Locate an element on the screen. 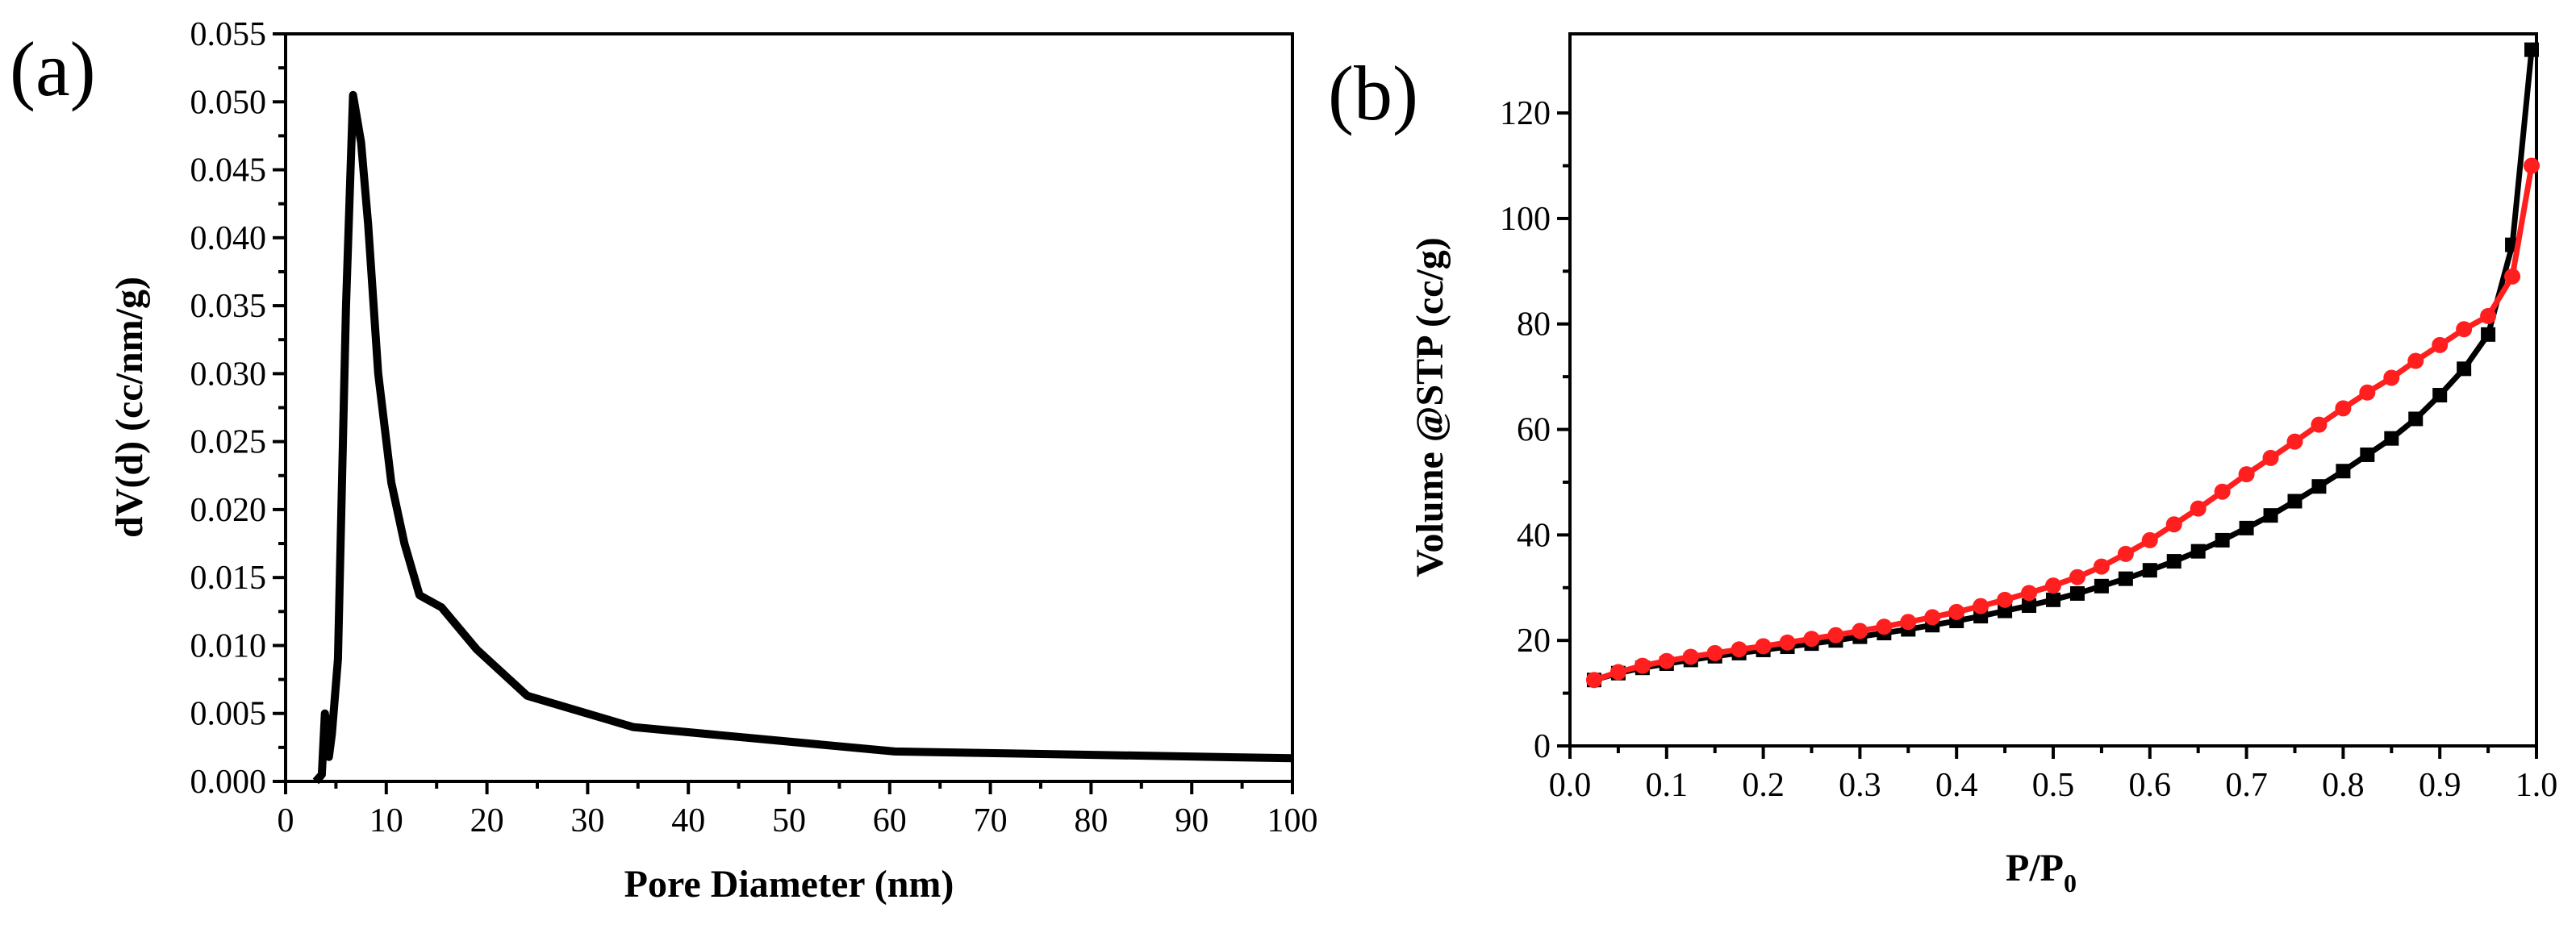 This screenshot has height=933, width=2576. x-tick-label: 50 is located at coordinates (789, 820).